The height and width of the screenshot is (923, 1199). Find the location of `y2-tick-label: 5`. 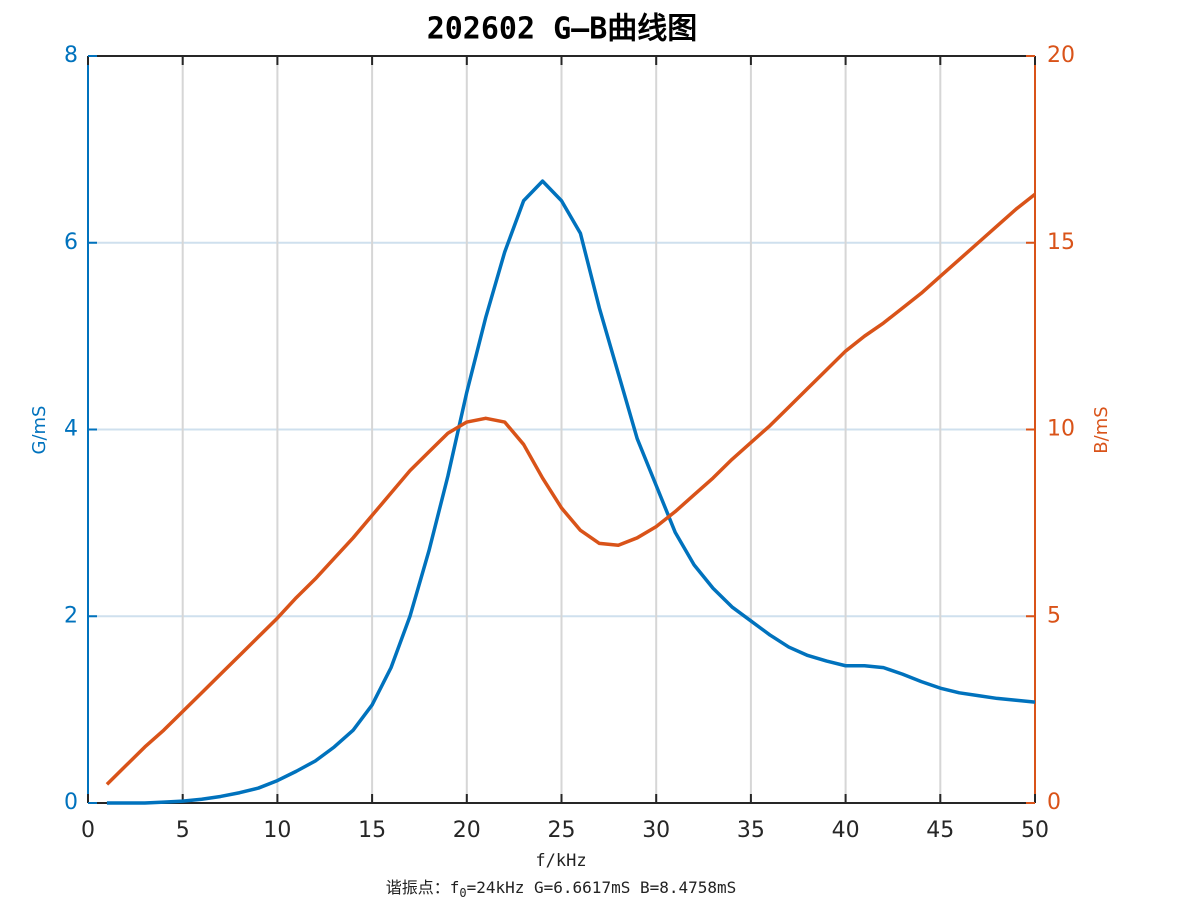

y2-tick-label: 5 is located at coordinates (1054, 615).